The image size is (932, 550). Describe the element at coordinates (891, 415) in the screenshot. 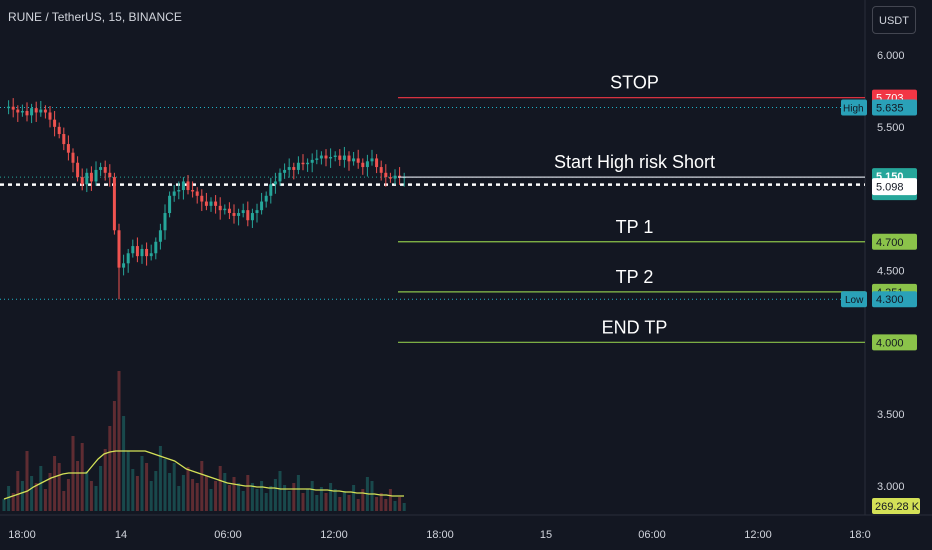

I see `price-tick-label: 3.500` at that location.